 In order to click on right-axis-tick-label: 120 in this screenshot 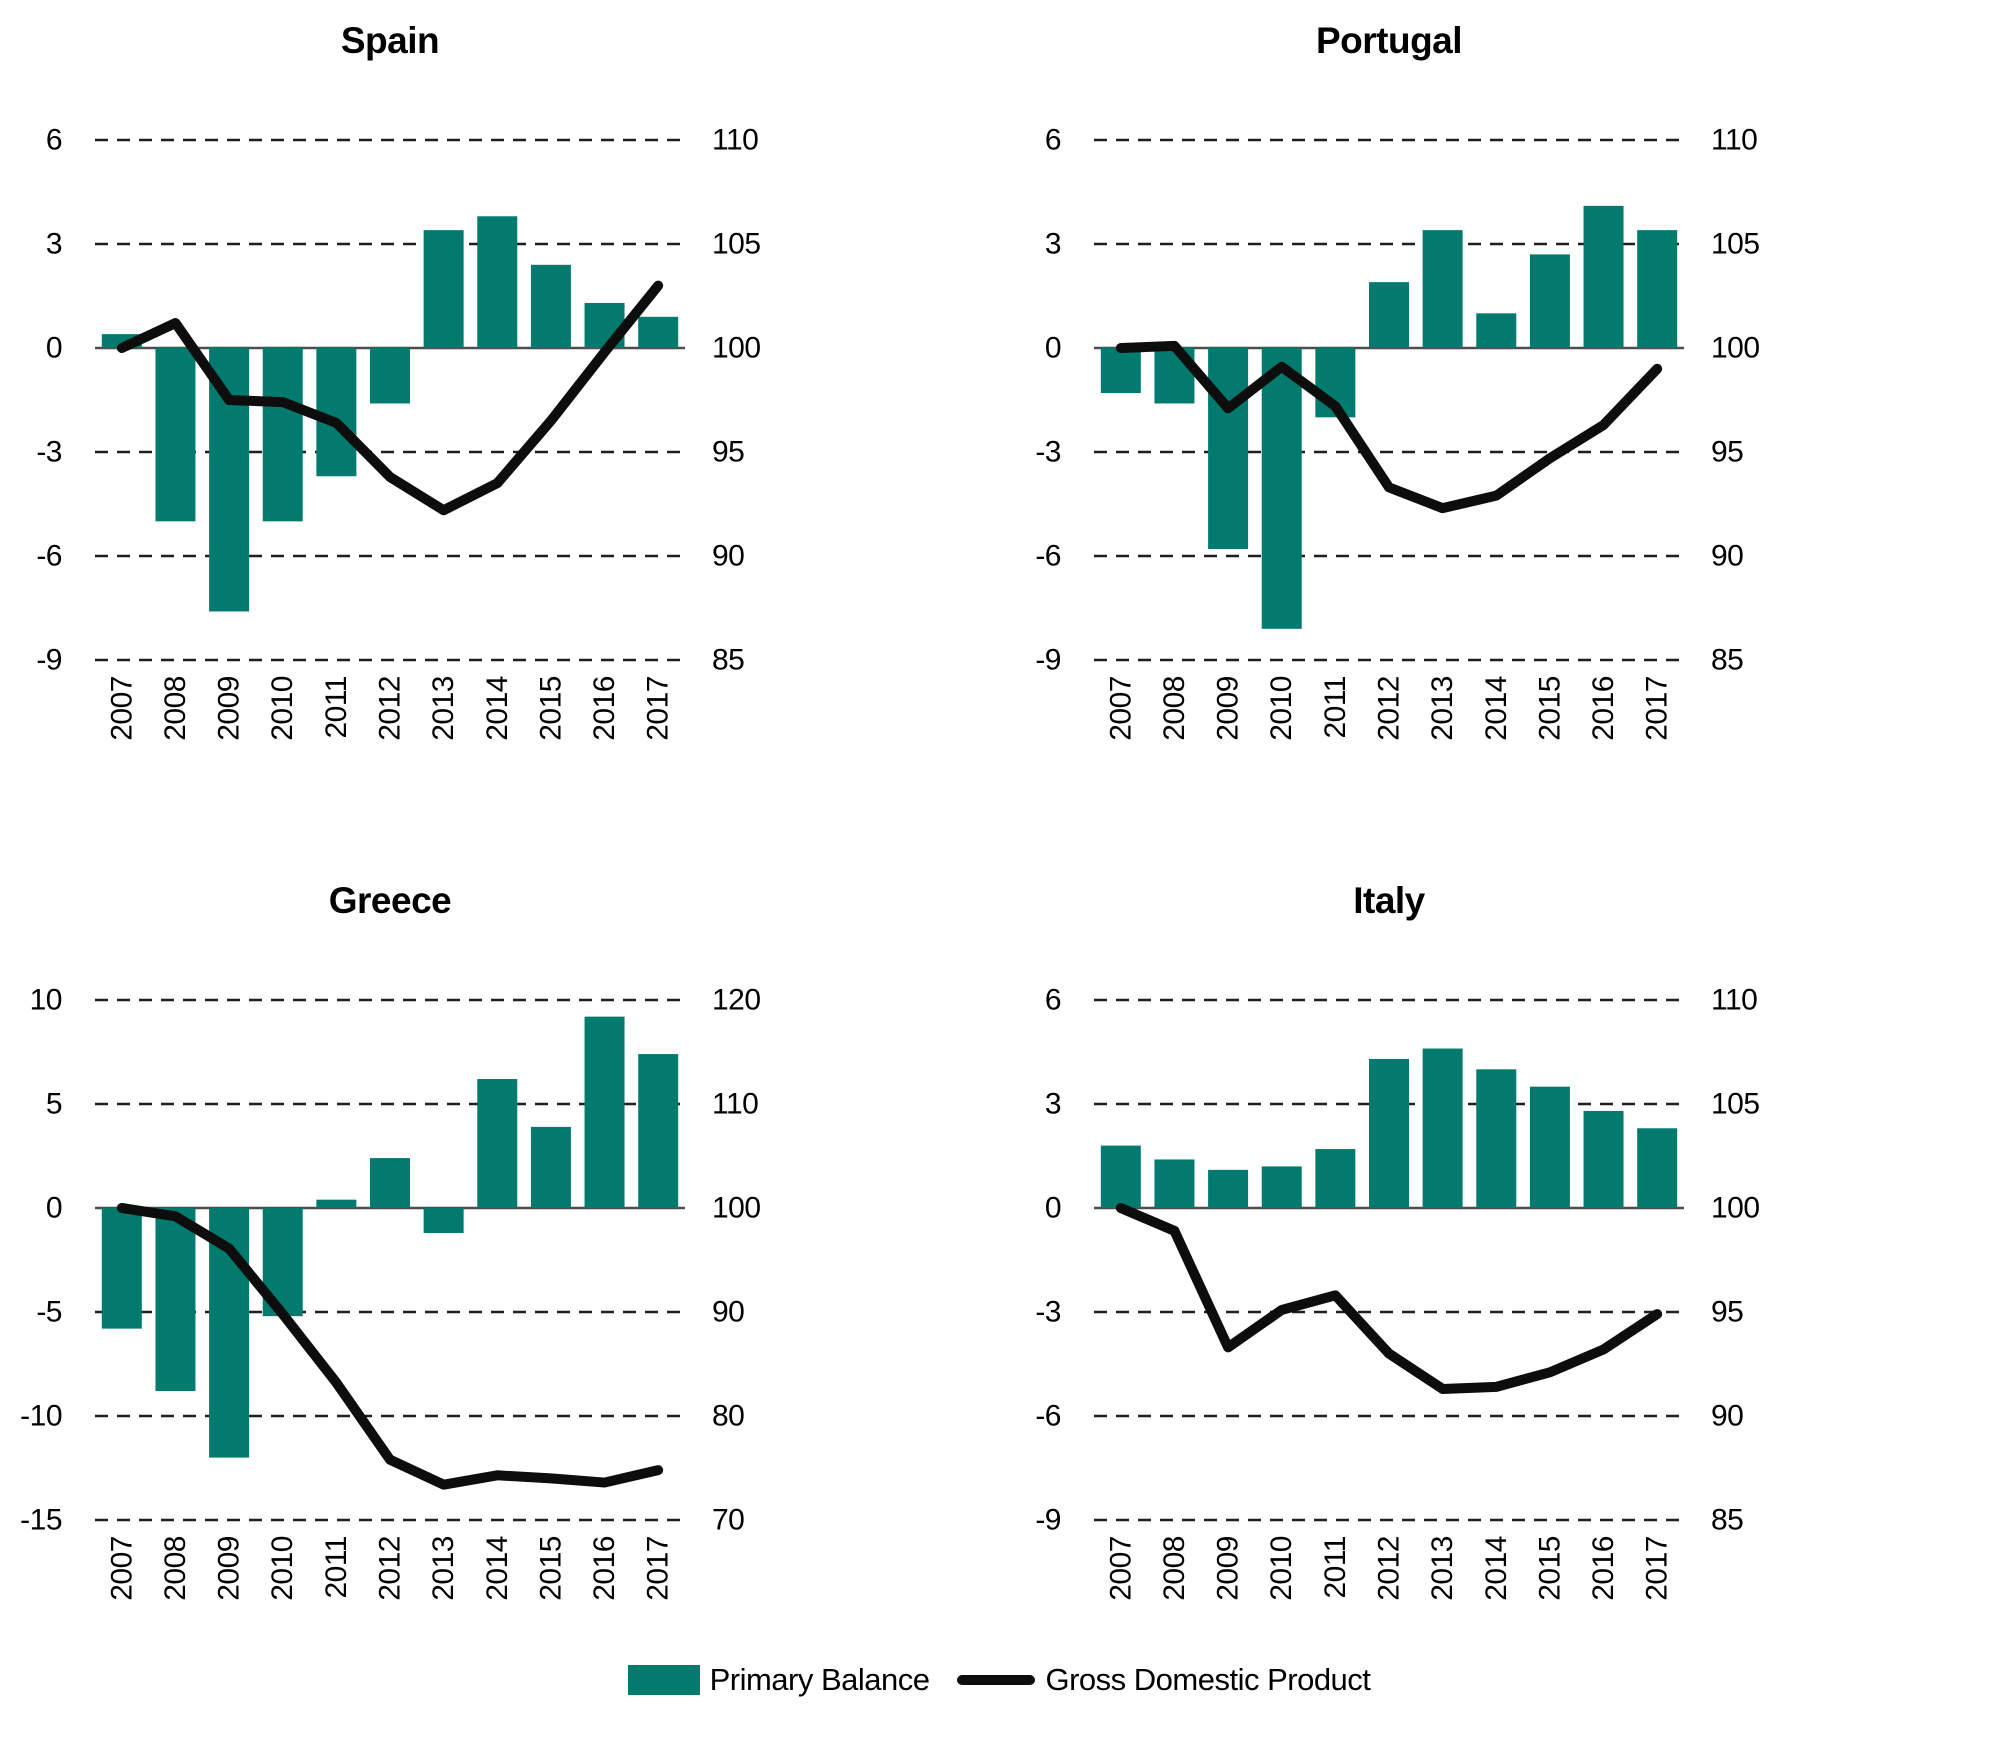, I will do `click(736, 1000)`.